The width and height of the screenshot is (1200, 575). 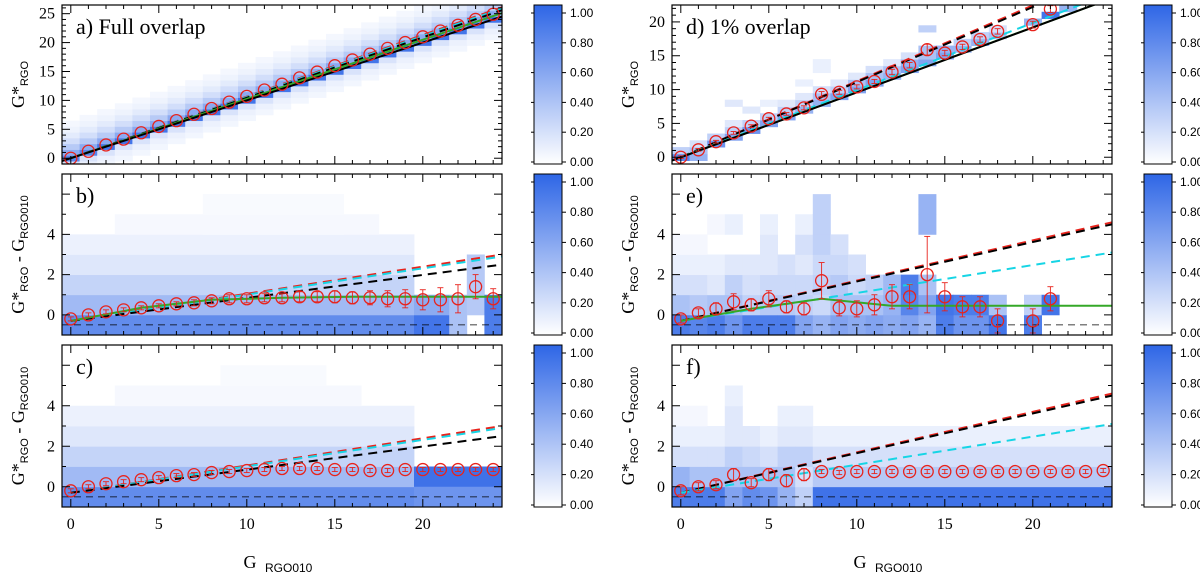 What do you see at coordinates (661, 446) in the screenshot?
I see `y-tick-label: 2` at bounding box center [661, 446].